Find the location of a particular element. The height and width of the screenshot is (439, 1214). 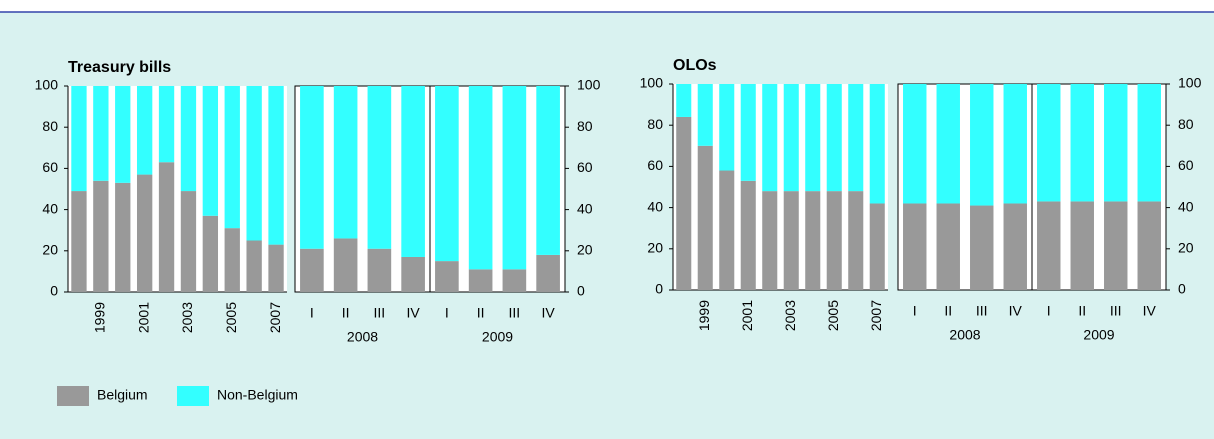

y2-tick-label: 40 is located at coordinates (585, 208).